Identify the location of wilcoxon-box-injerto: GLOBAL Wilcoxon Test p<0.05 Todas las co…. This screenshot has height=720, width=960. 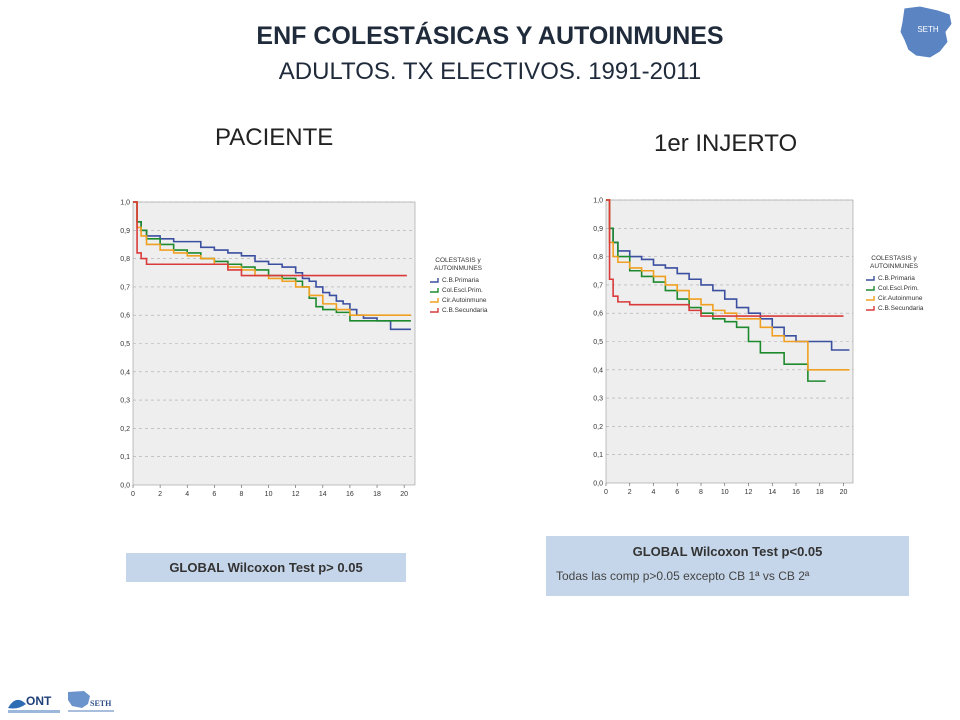
(727, 566).